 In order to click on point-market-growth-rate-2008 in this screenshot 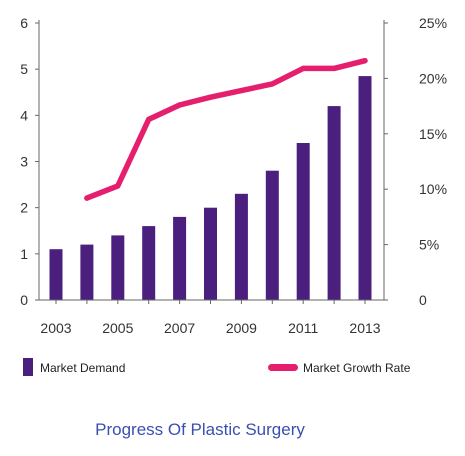, I will do `click(210, 97)`.